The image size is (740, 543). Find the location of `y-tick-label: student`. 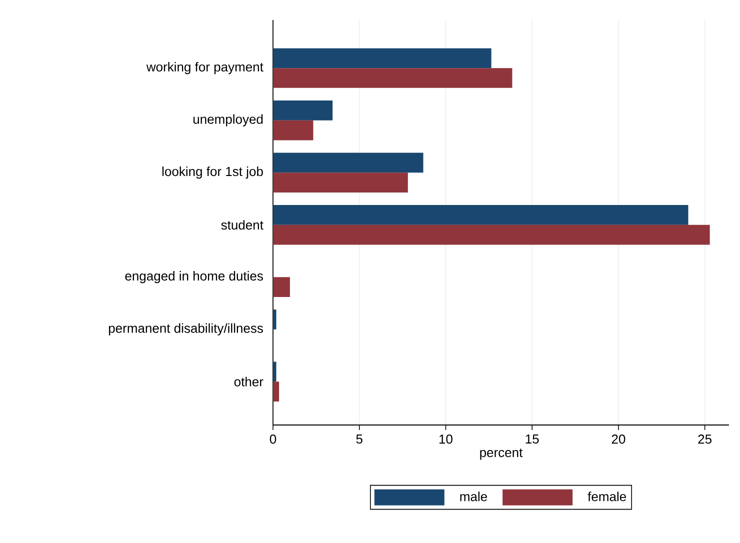

y-tick-label: student is located at coordinates (242, 225).